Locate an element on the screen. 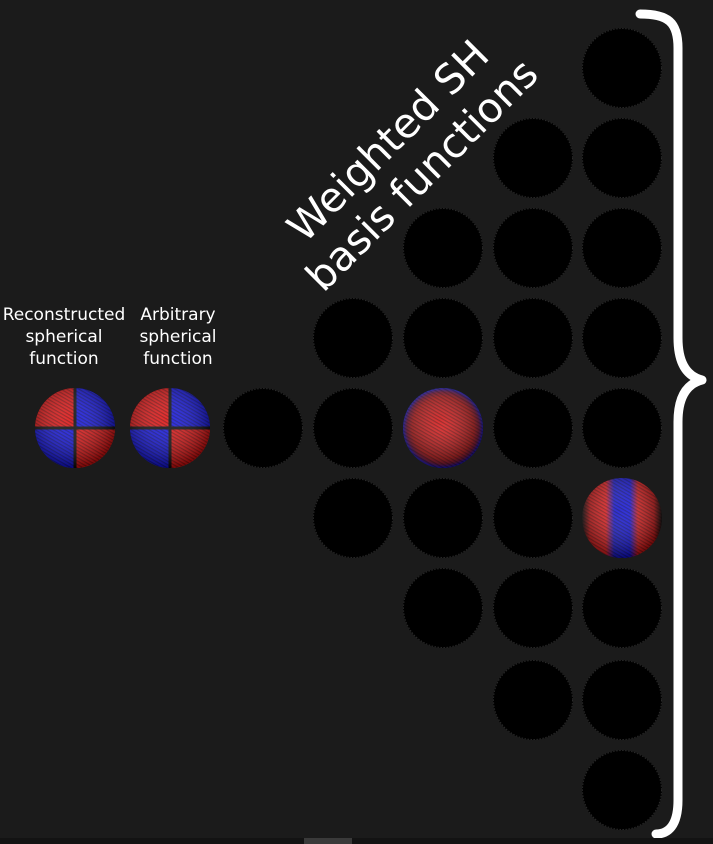 This screenshot has height=844, width=713. sh-l2-m1 is located at coordinates (443, 518).